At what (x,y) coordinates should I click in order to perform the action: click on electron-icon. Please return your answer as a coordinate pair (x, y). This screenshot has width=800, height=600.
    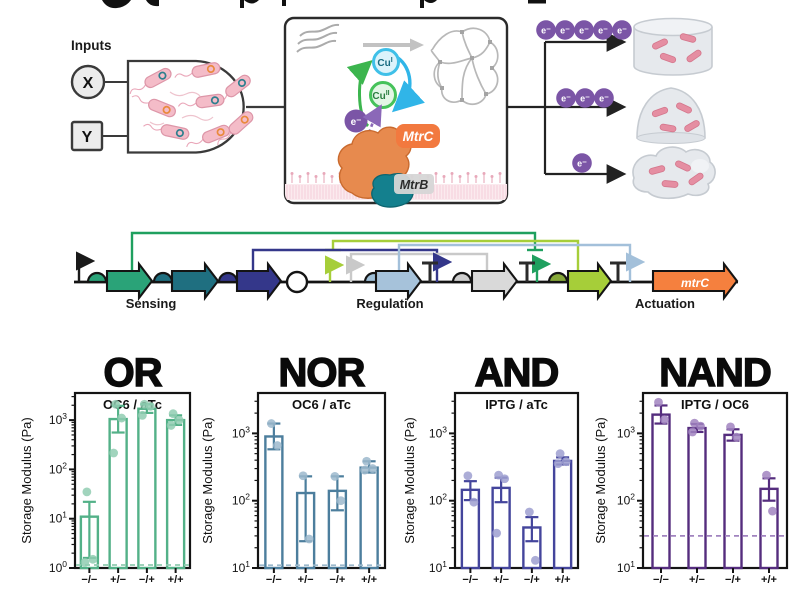
    Looking at the image, I should click on (356, 121).